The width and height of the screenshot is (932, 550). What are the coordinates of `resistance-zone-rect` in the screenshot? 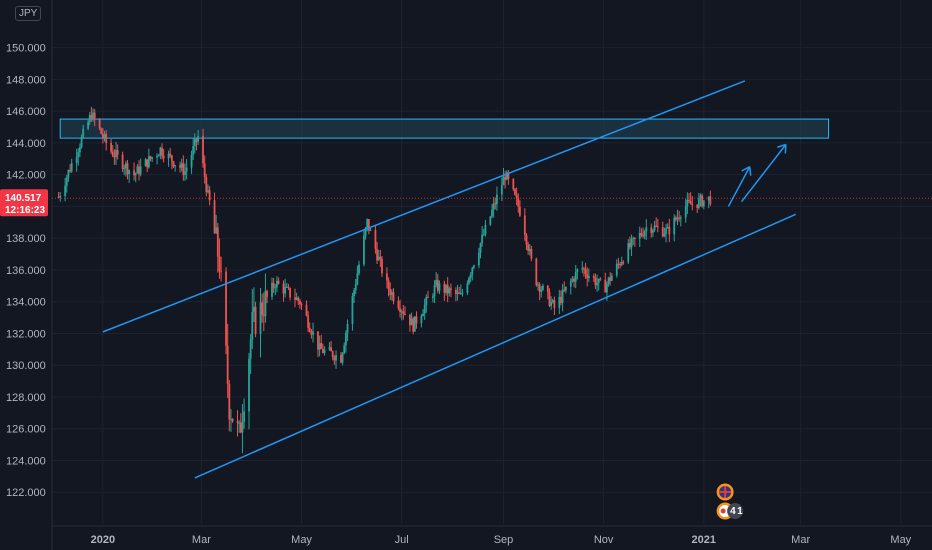 It's located at (444, 128).